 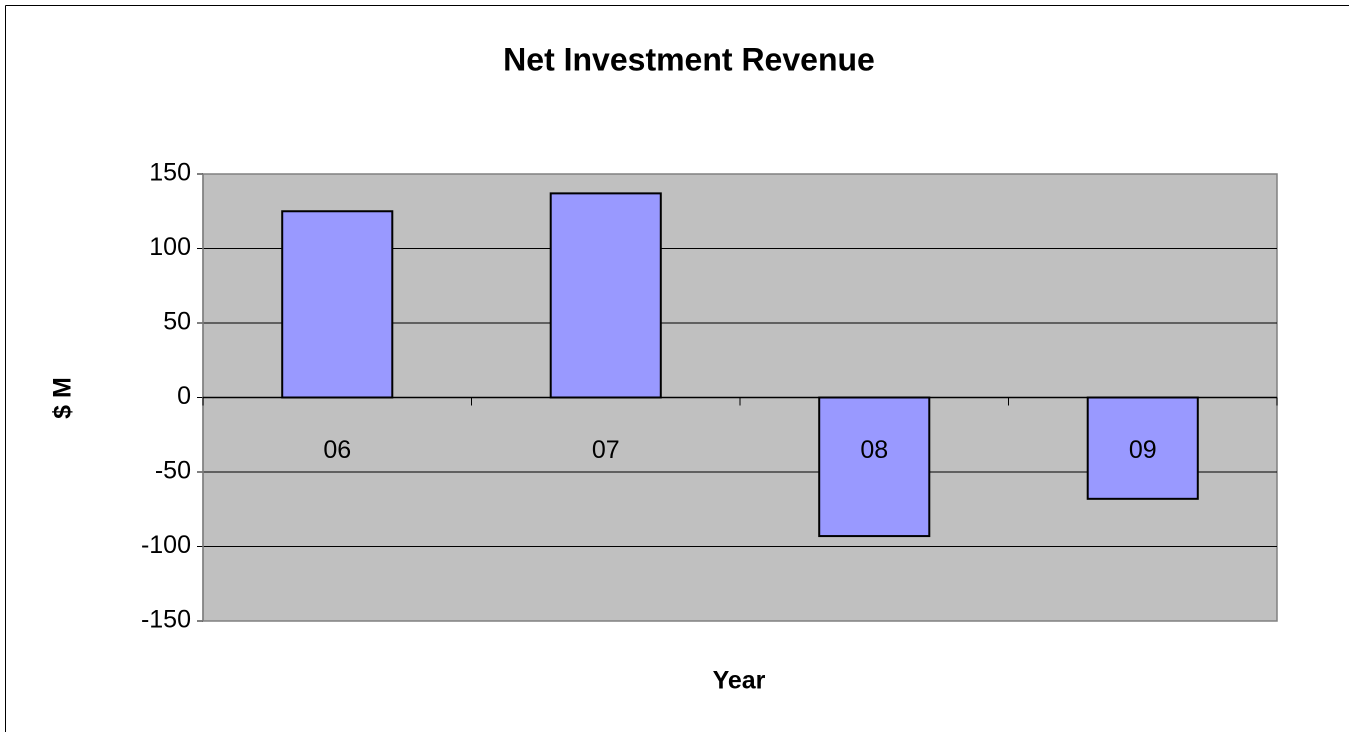 I want to click on x-tick-label: 07, so click(x=606, y=450).